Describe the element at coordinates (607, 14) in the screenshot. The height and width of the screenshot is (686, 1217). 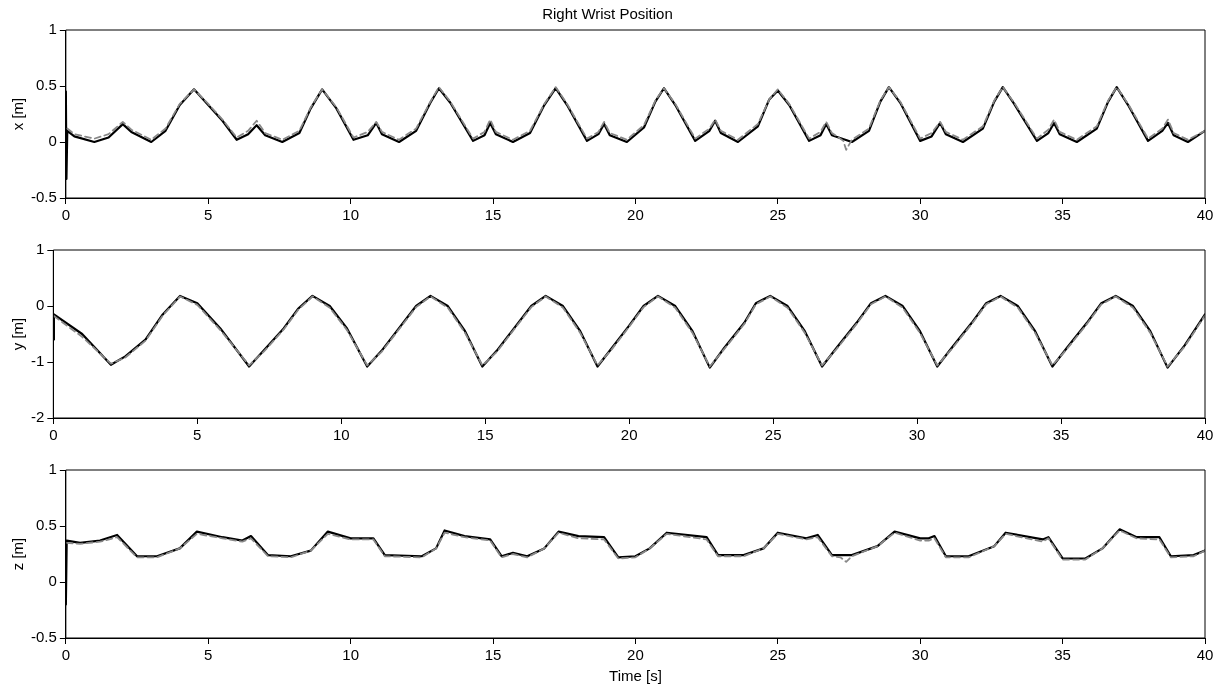
I see `chart-title: Right Wrist Position` at that location.